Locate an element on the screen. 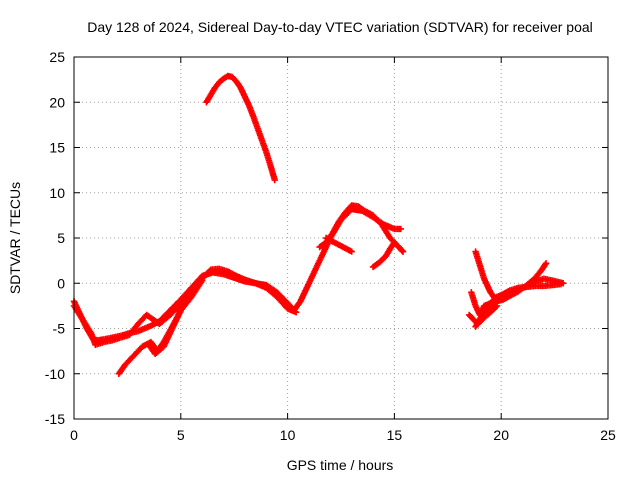 Image resolution: width=640 pixels, height=485 pixels. y-axis-label: SDTVAR / TECUs is located at coordinates (15, 238).